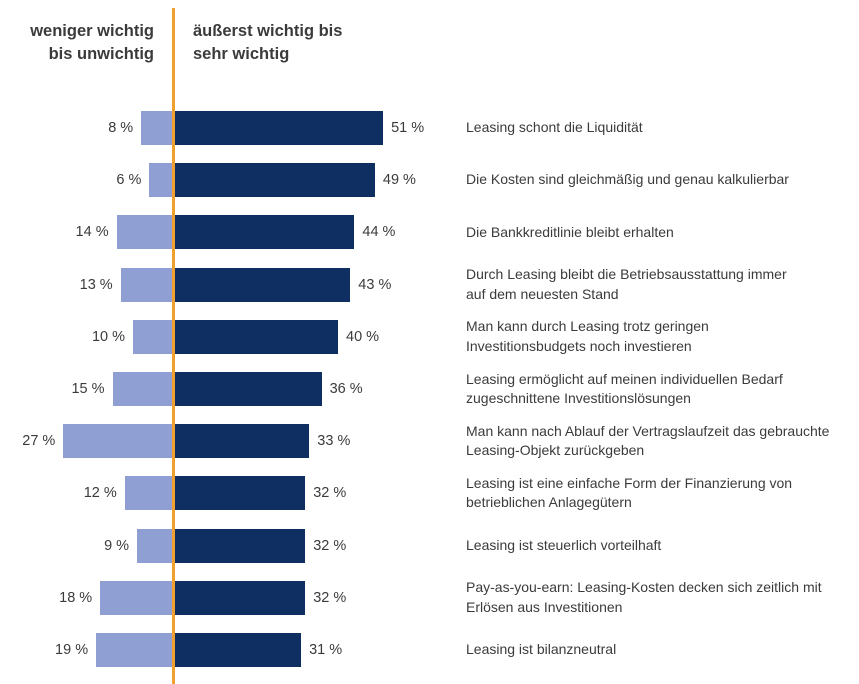 This screenshot has height=684, width=859. I want to click on value-label-positive: 40 %, so click(363, 336).